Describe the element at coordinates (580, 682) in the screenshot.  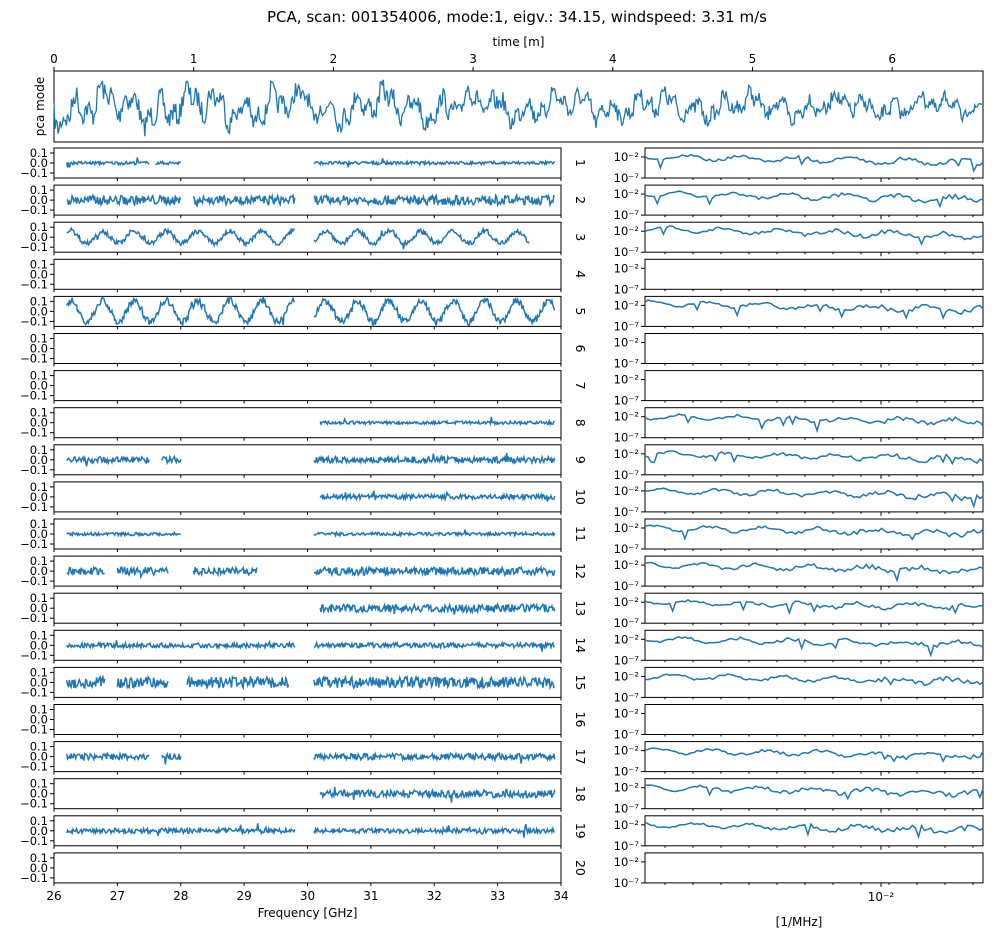
I see `channel-number-label: 15` at that location.